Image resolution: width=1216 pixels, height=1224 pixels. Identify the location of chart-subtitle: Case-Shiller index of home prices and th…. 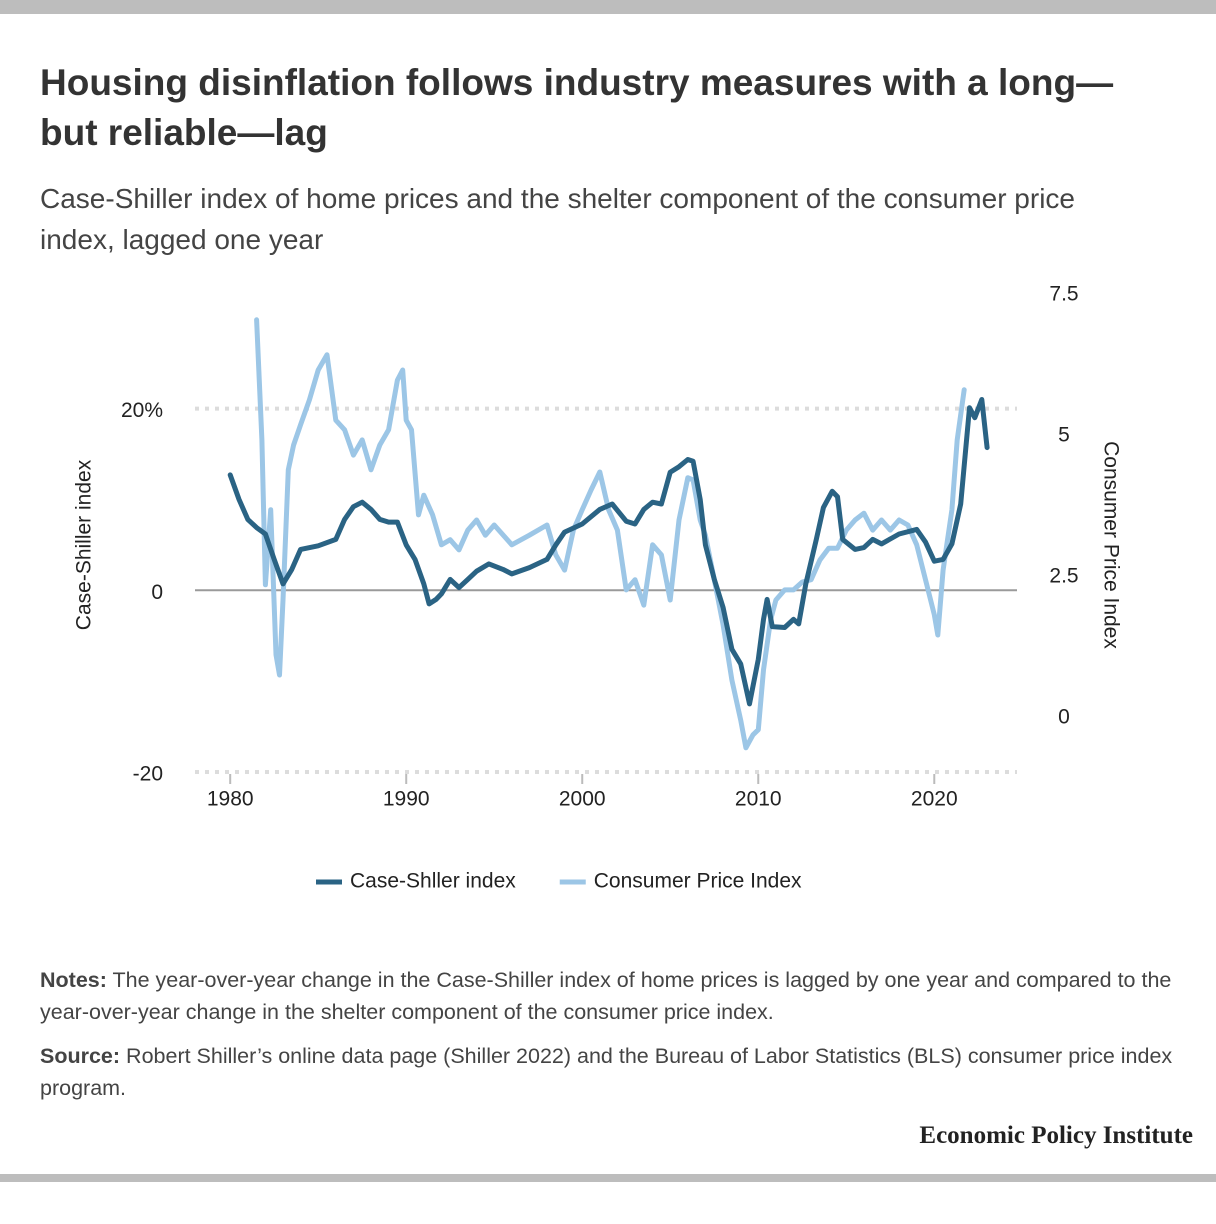
(557, 219).